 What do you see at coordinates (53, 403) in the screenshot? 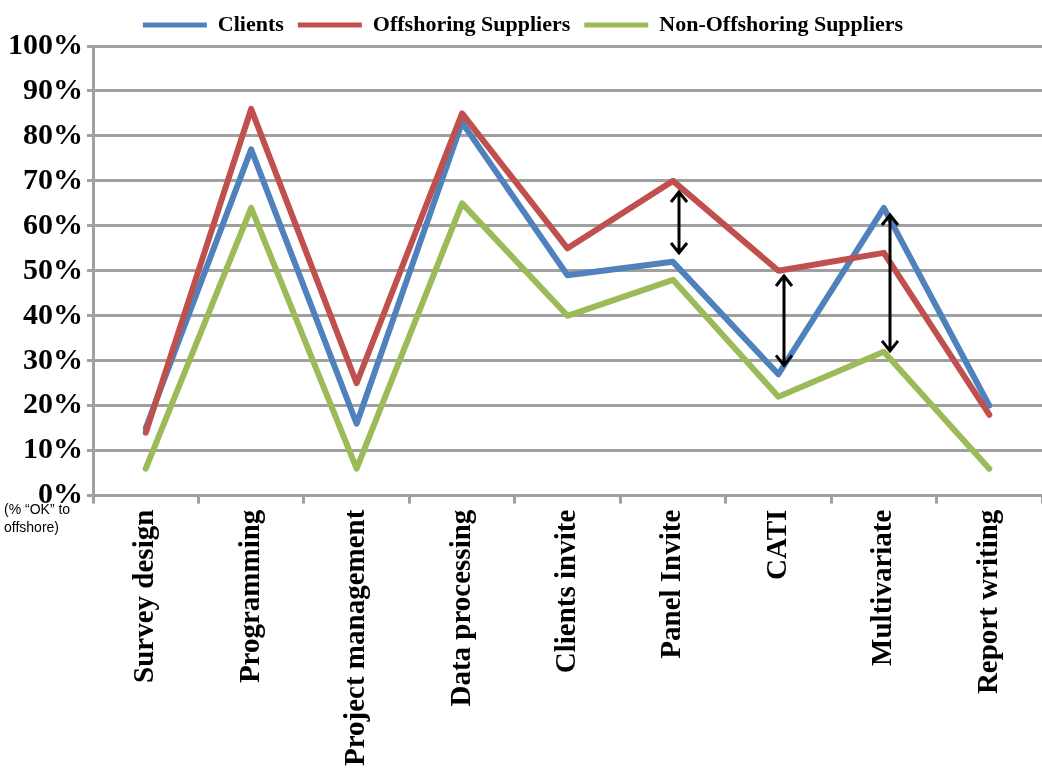
I see `y-tick-label: 20%` at bounding box center [53, 403].